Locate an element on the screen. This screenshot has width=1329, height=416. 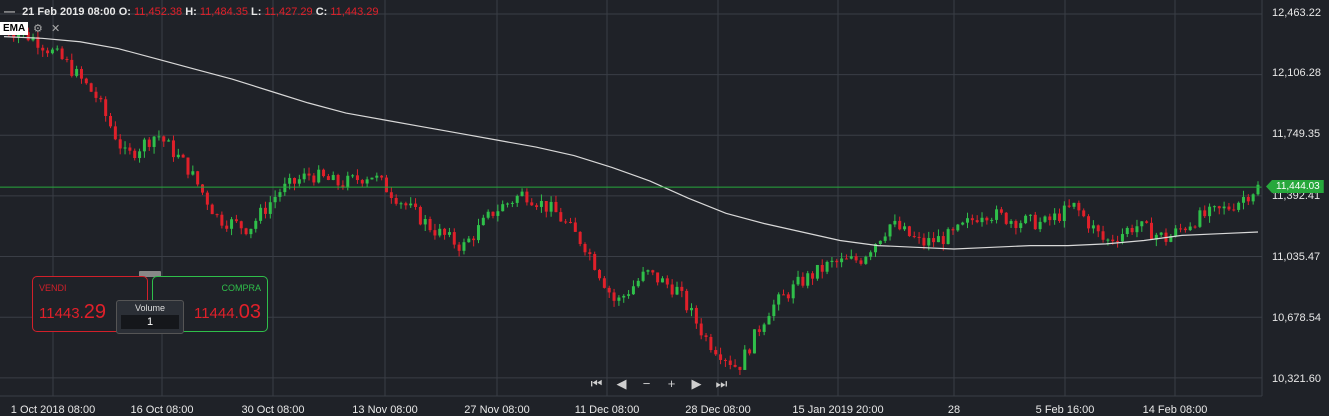
first-icon: ⏮ is located at coordinates (596, 383).